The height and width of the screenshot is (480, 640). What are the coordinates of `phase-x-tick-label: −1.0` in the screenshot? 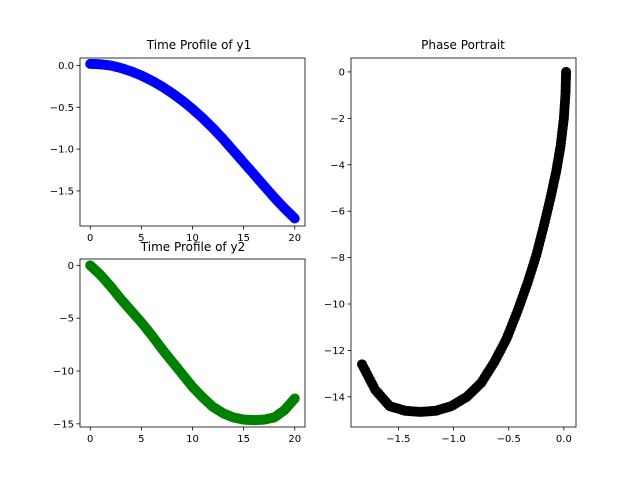 It's located at (453, 439).